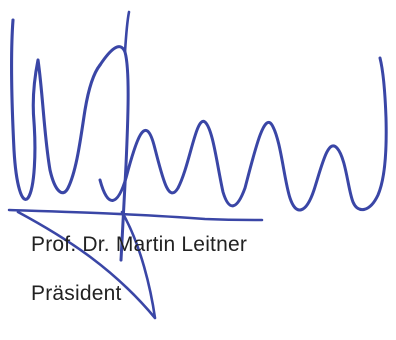  Describe the element at coordinates (135, 215) in the screenshot. I see `signature-base-sweep` at that location.